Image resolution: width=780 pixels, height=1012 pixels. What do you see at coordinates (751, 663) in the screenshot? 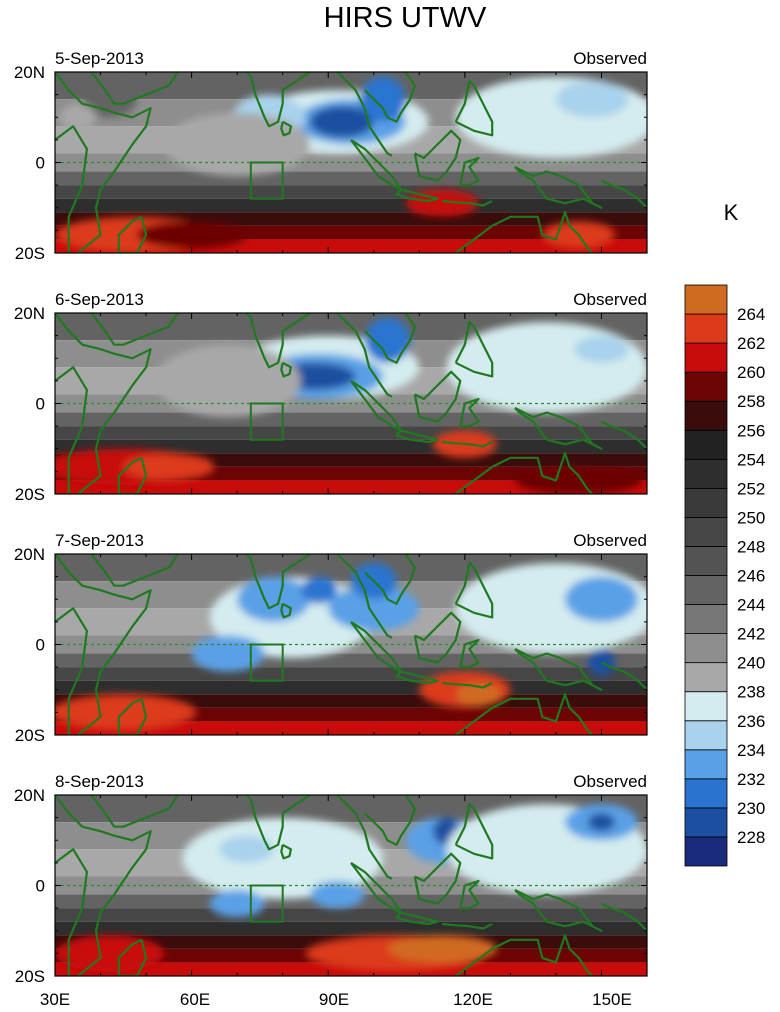
I see `colorbar-tick-label: 240` at bounding box center [751, 663].